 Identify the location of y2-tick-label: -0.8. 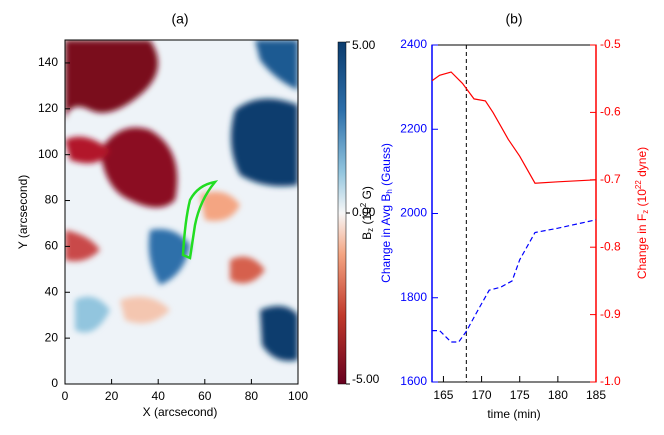
(610, 246).